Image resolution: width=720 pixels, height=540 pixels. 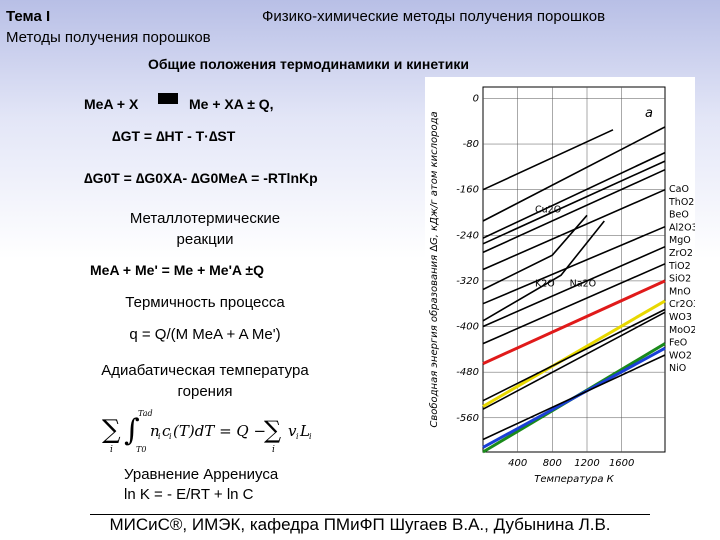 I want to click on thermicity-formula: q = Q/(M MeA + A Me'), so click(x=205, y=334).